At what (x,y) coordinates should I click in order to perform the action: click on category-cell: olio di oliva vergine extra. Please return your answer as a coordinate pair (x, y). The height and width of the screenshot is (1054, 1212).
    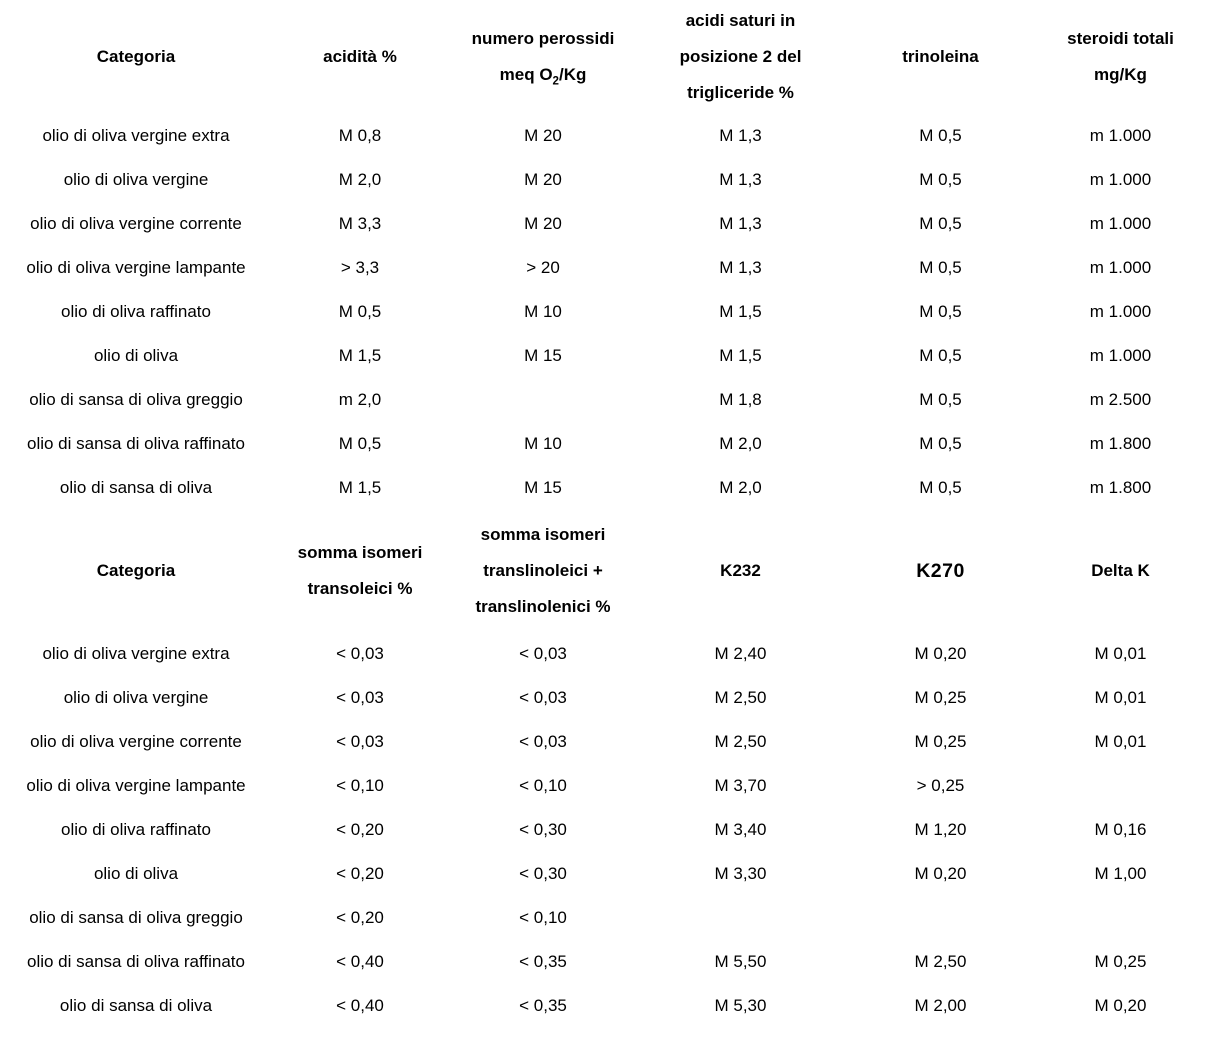
    Looking at the image, I should click on (136, 653).